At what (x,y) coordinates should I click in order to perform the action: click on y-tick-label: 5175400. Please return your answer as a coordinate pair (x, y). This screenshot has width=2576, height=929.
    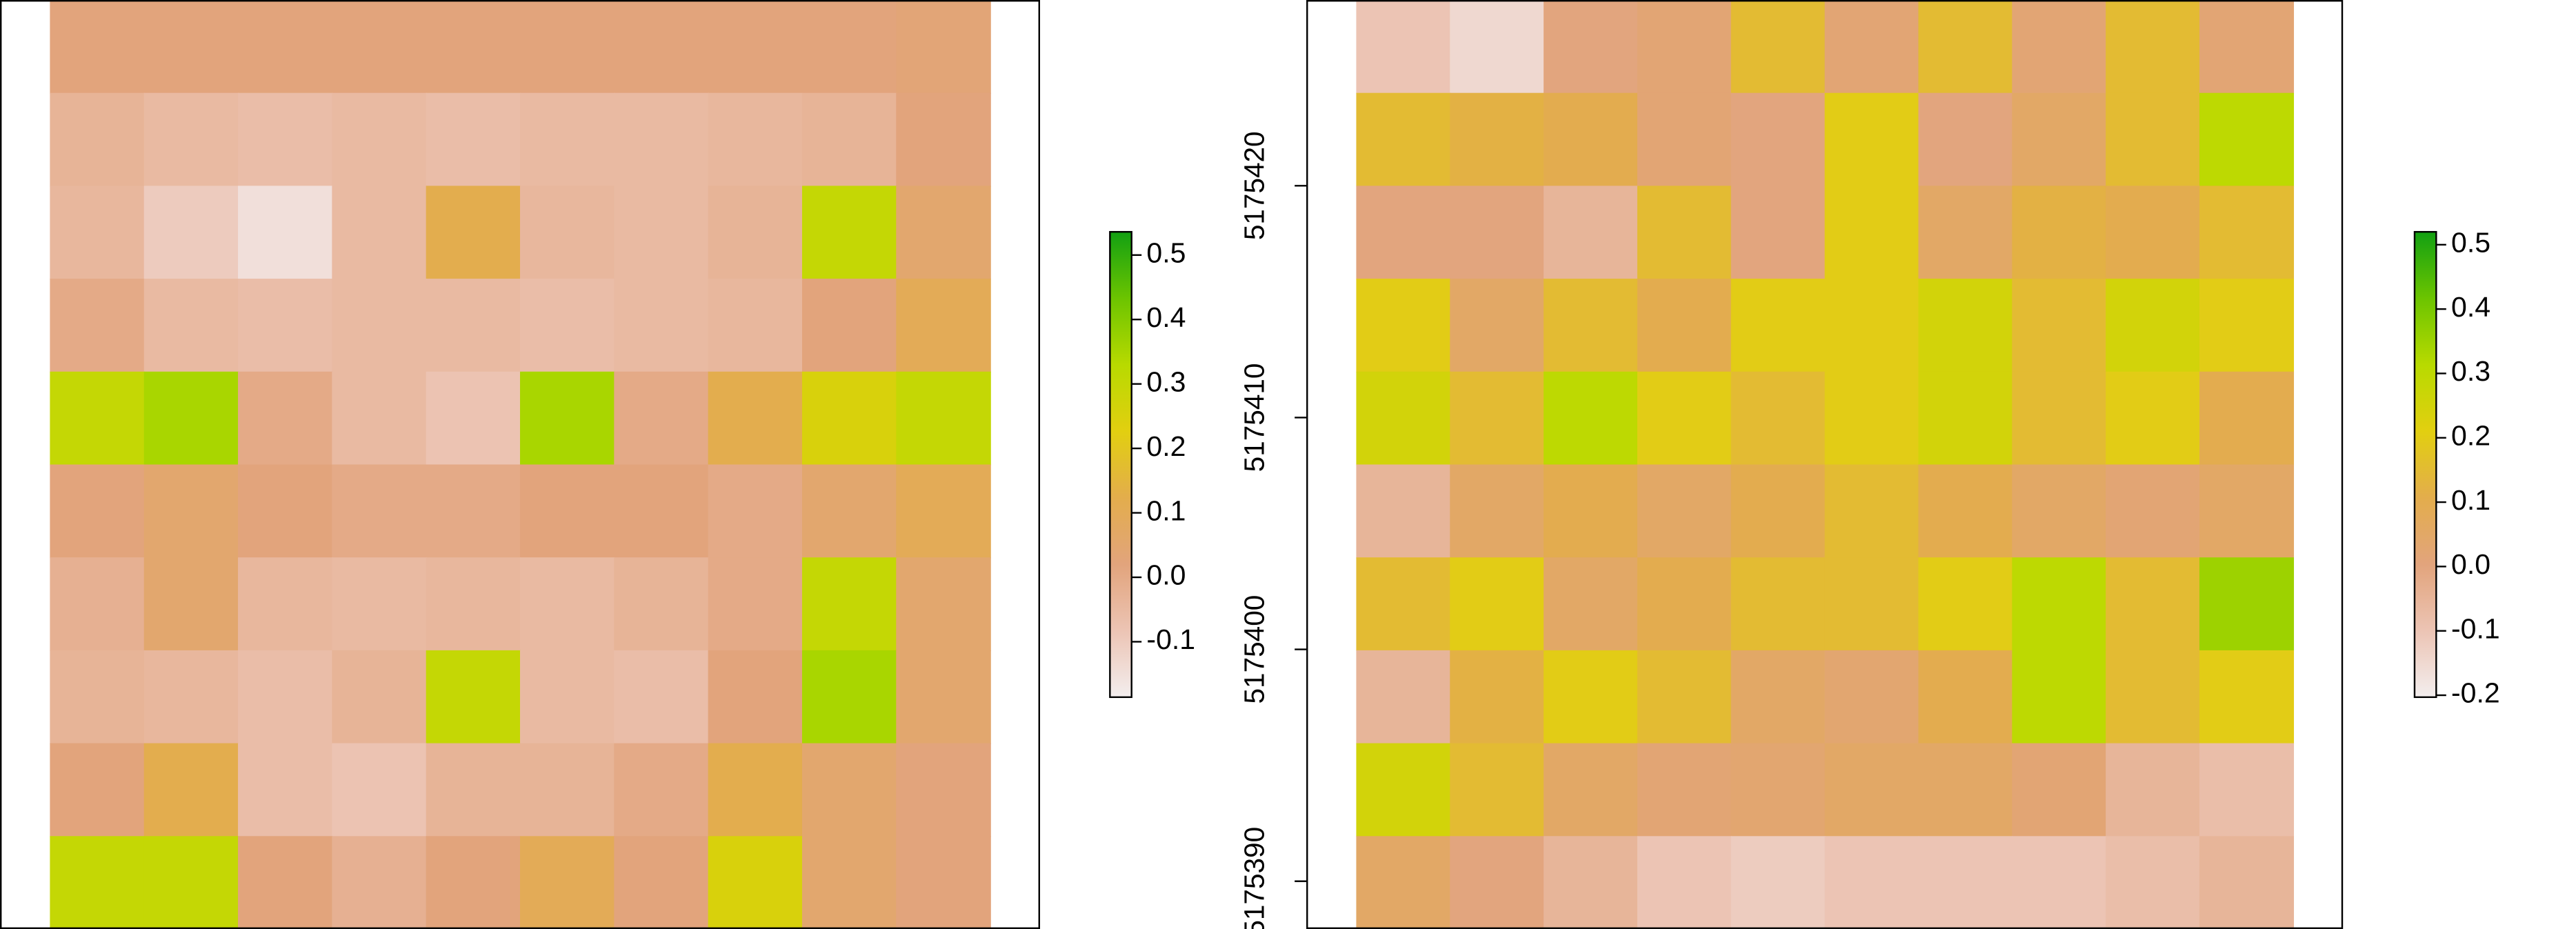
    Looking at the image, I should click on (1254, 650).